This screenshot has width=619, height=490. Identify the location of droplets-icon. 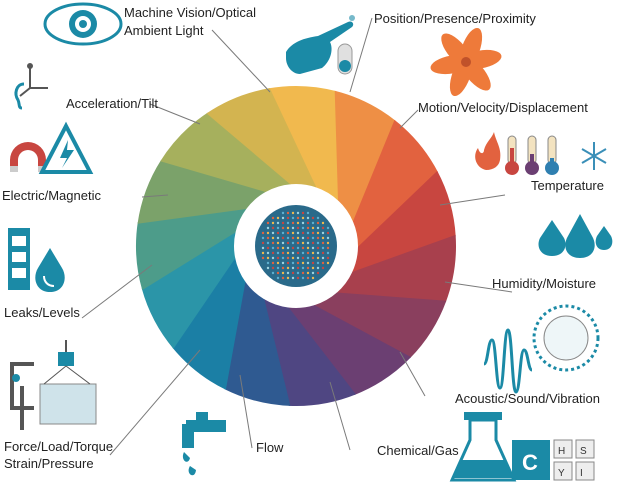
(575, 236).